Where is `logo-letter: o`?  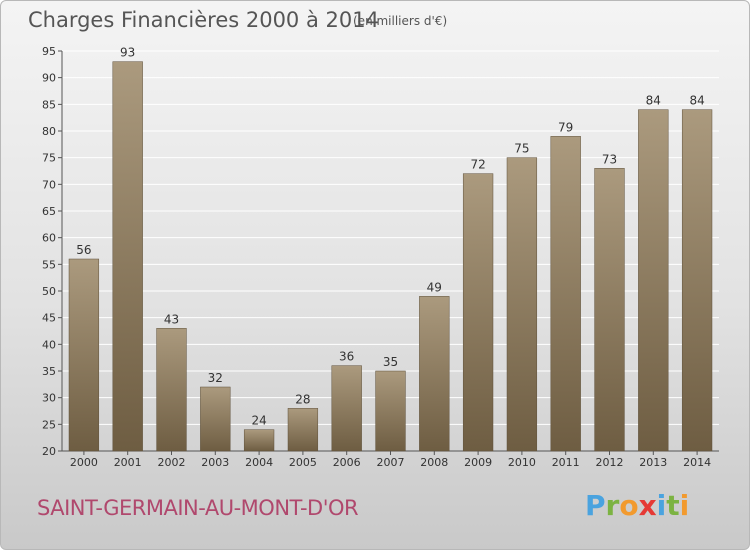
logo-letter: o is located at coordinates (629, 505).